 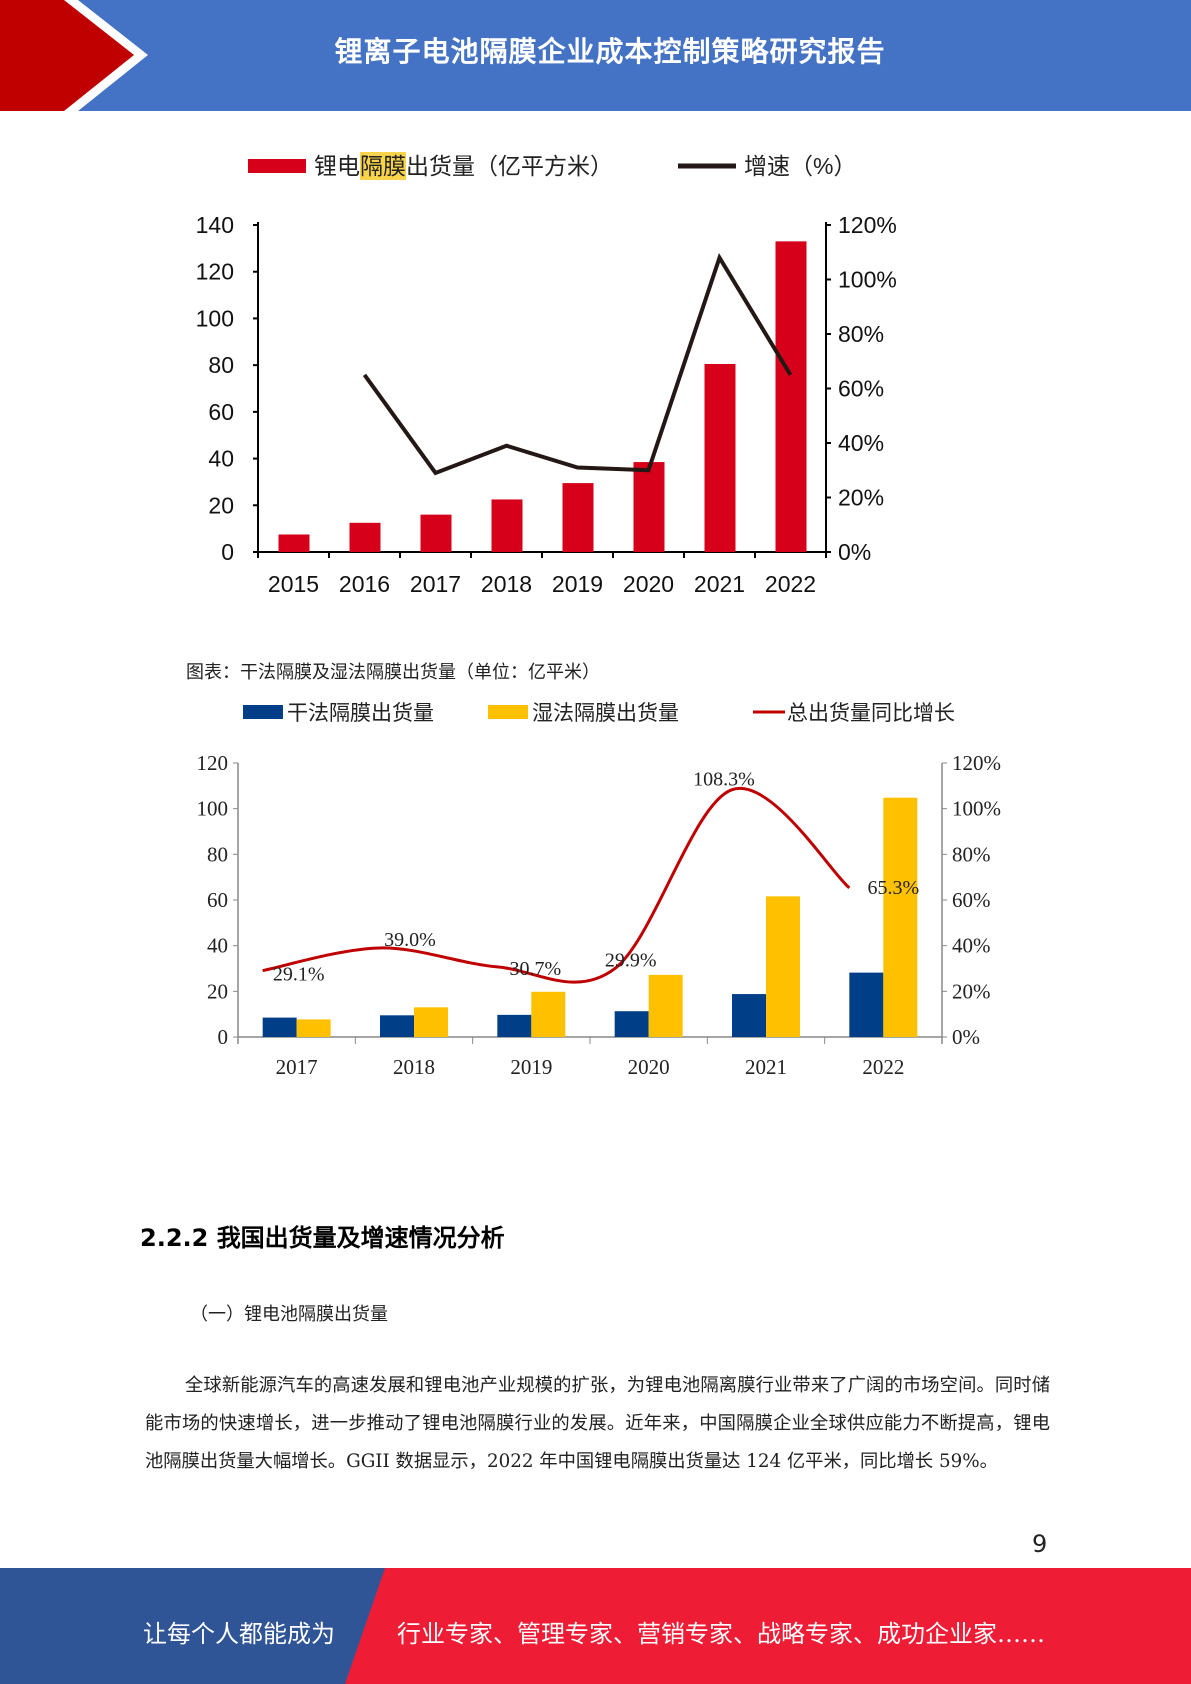 What do you see at coordinates (410, 940) in the screenshot?
I see `data-label: 39.0%` at bounding box center [410, 940].